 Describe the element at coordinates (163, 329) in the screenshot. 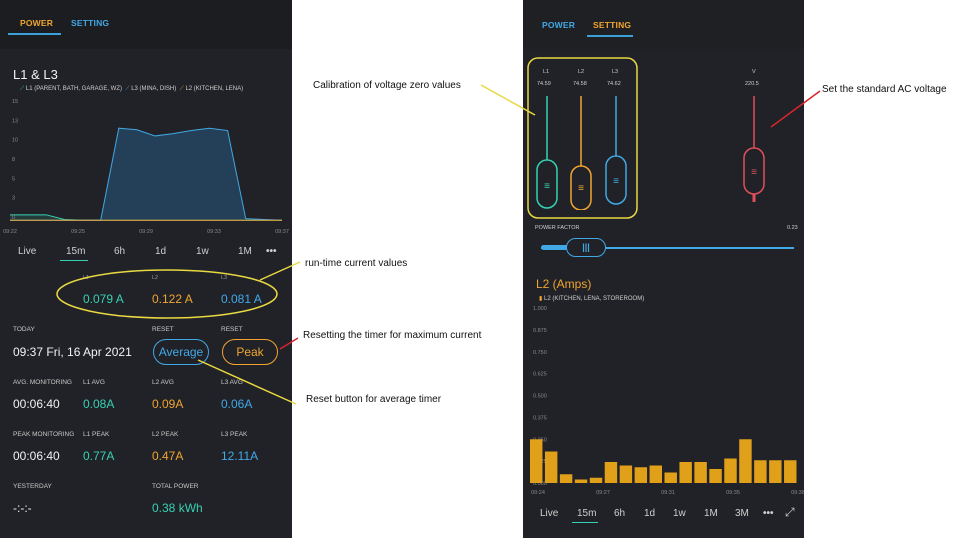

I see `reset-average-label: RESET` at that location.